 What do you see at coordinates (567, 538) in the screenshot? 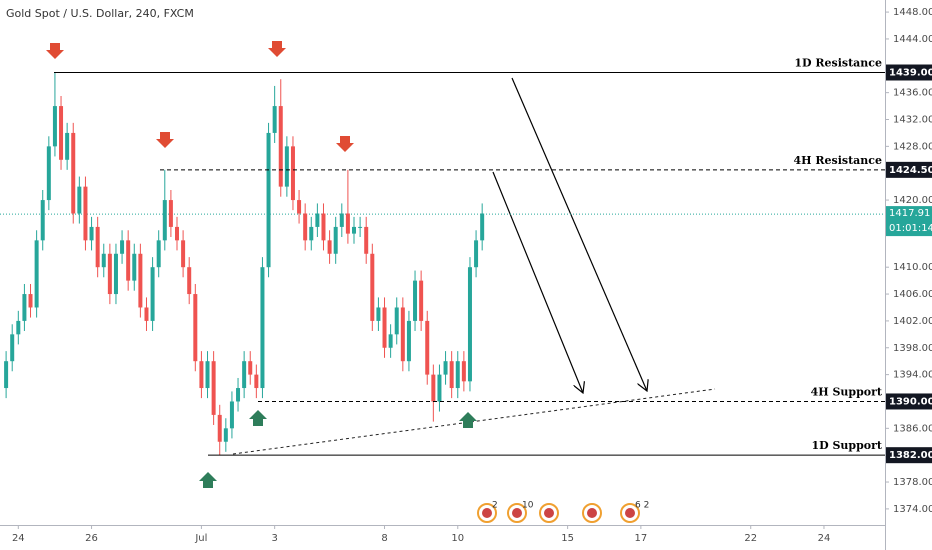
I see `x-tick-label: 15` at bounding box center [567, 538].